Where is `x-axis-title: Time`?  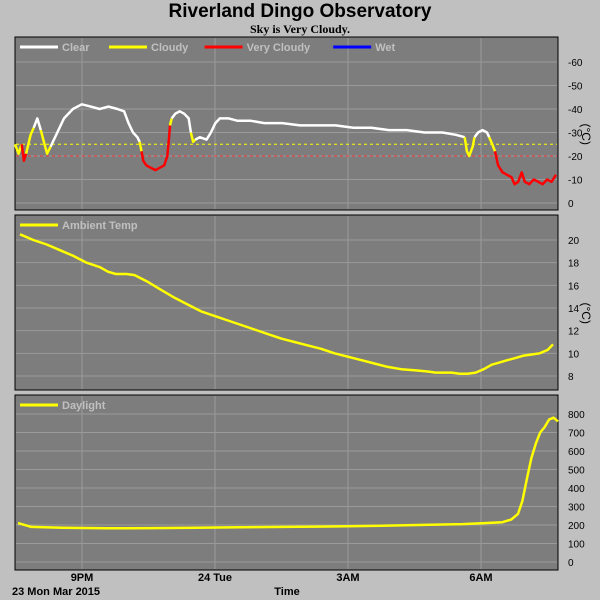 x-axis-title: Time is located at coordinates (286, 592).